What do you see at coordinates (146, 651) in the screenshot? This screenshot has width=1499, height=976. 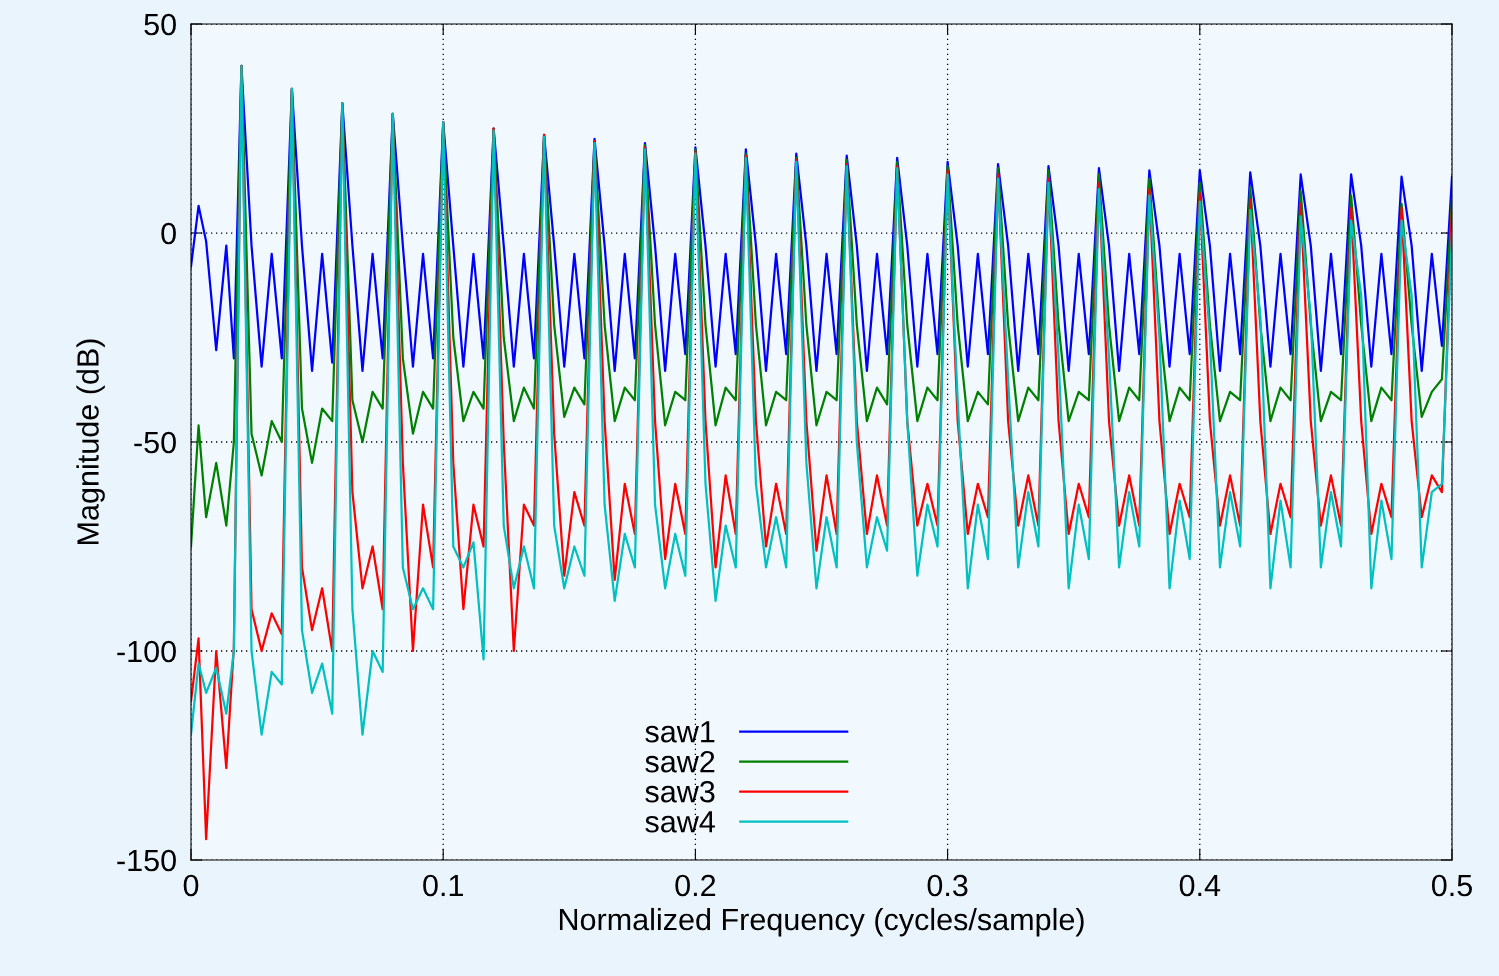 I see `y-tick-label: -100` at bounding box center [146, 651].